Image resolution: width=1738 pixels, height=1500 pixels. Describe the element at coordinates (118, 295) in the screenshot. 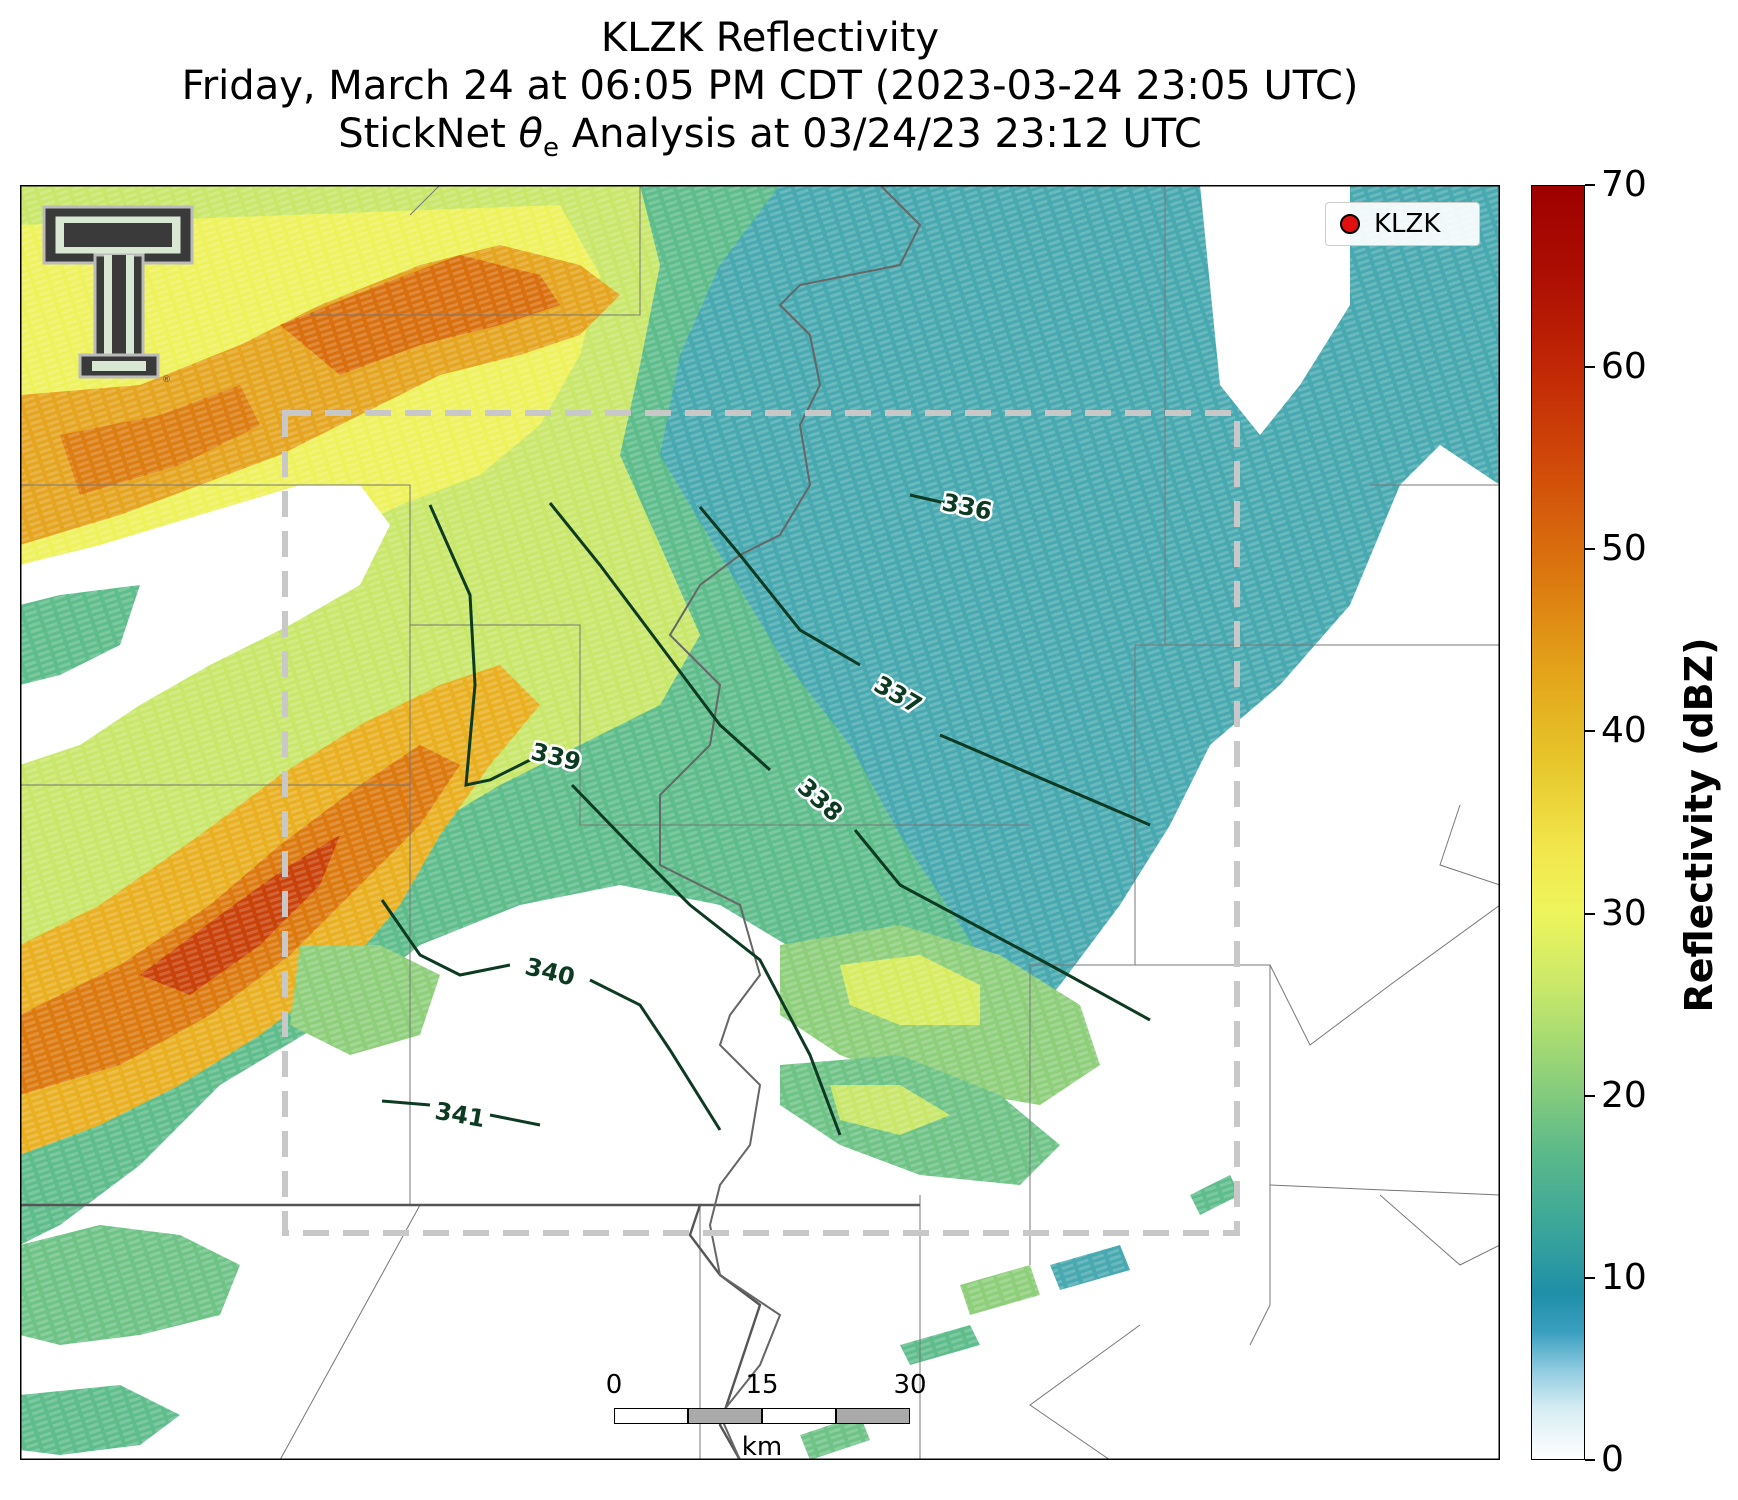

I see `texas-tech-double-t-logo: ®` at that location.